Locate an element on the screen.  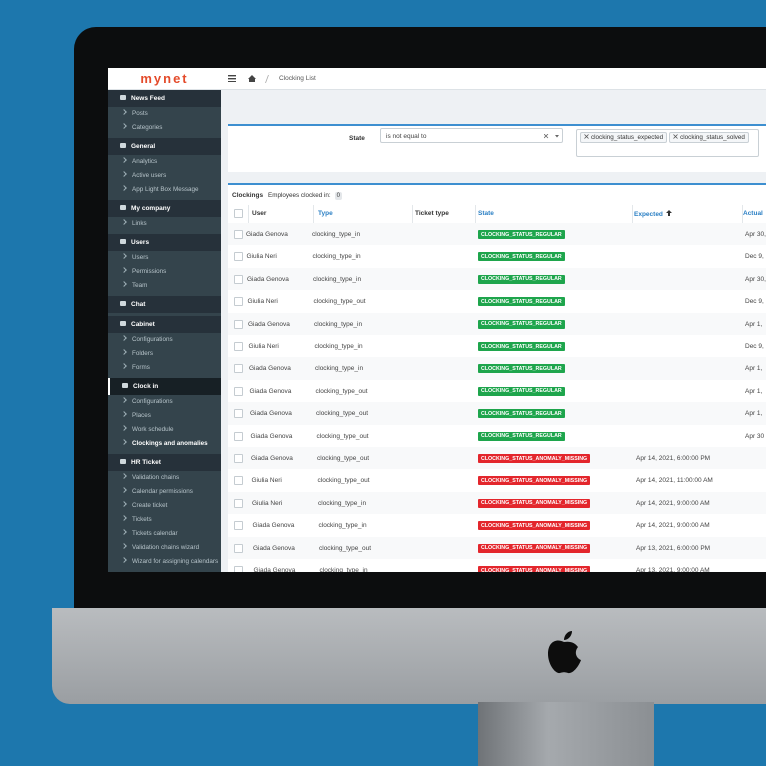
sidebar-link: Validation chains wizard is located at coordinates (164, 548).